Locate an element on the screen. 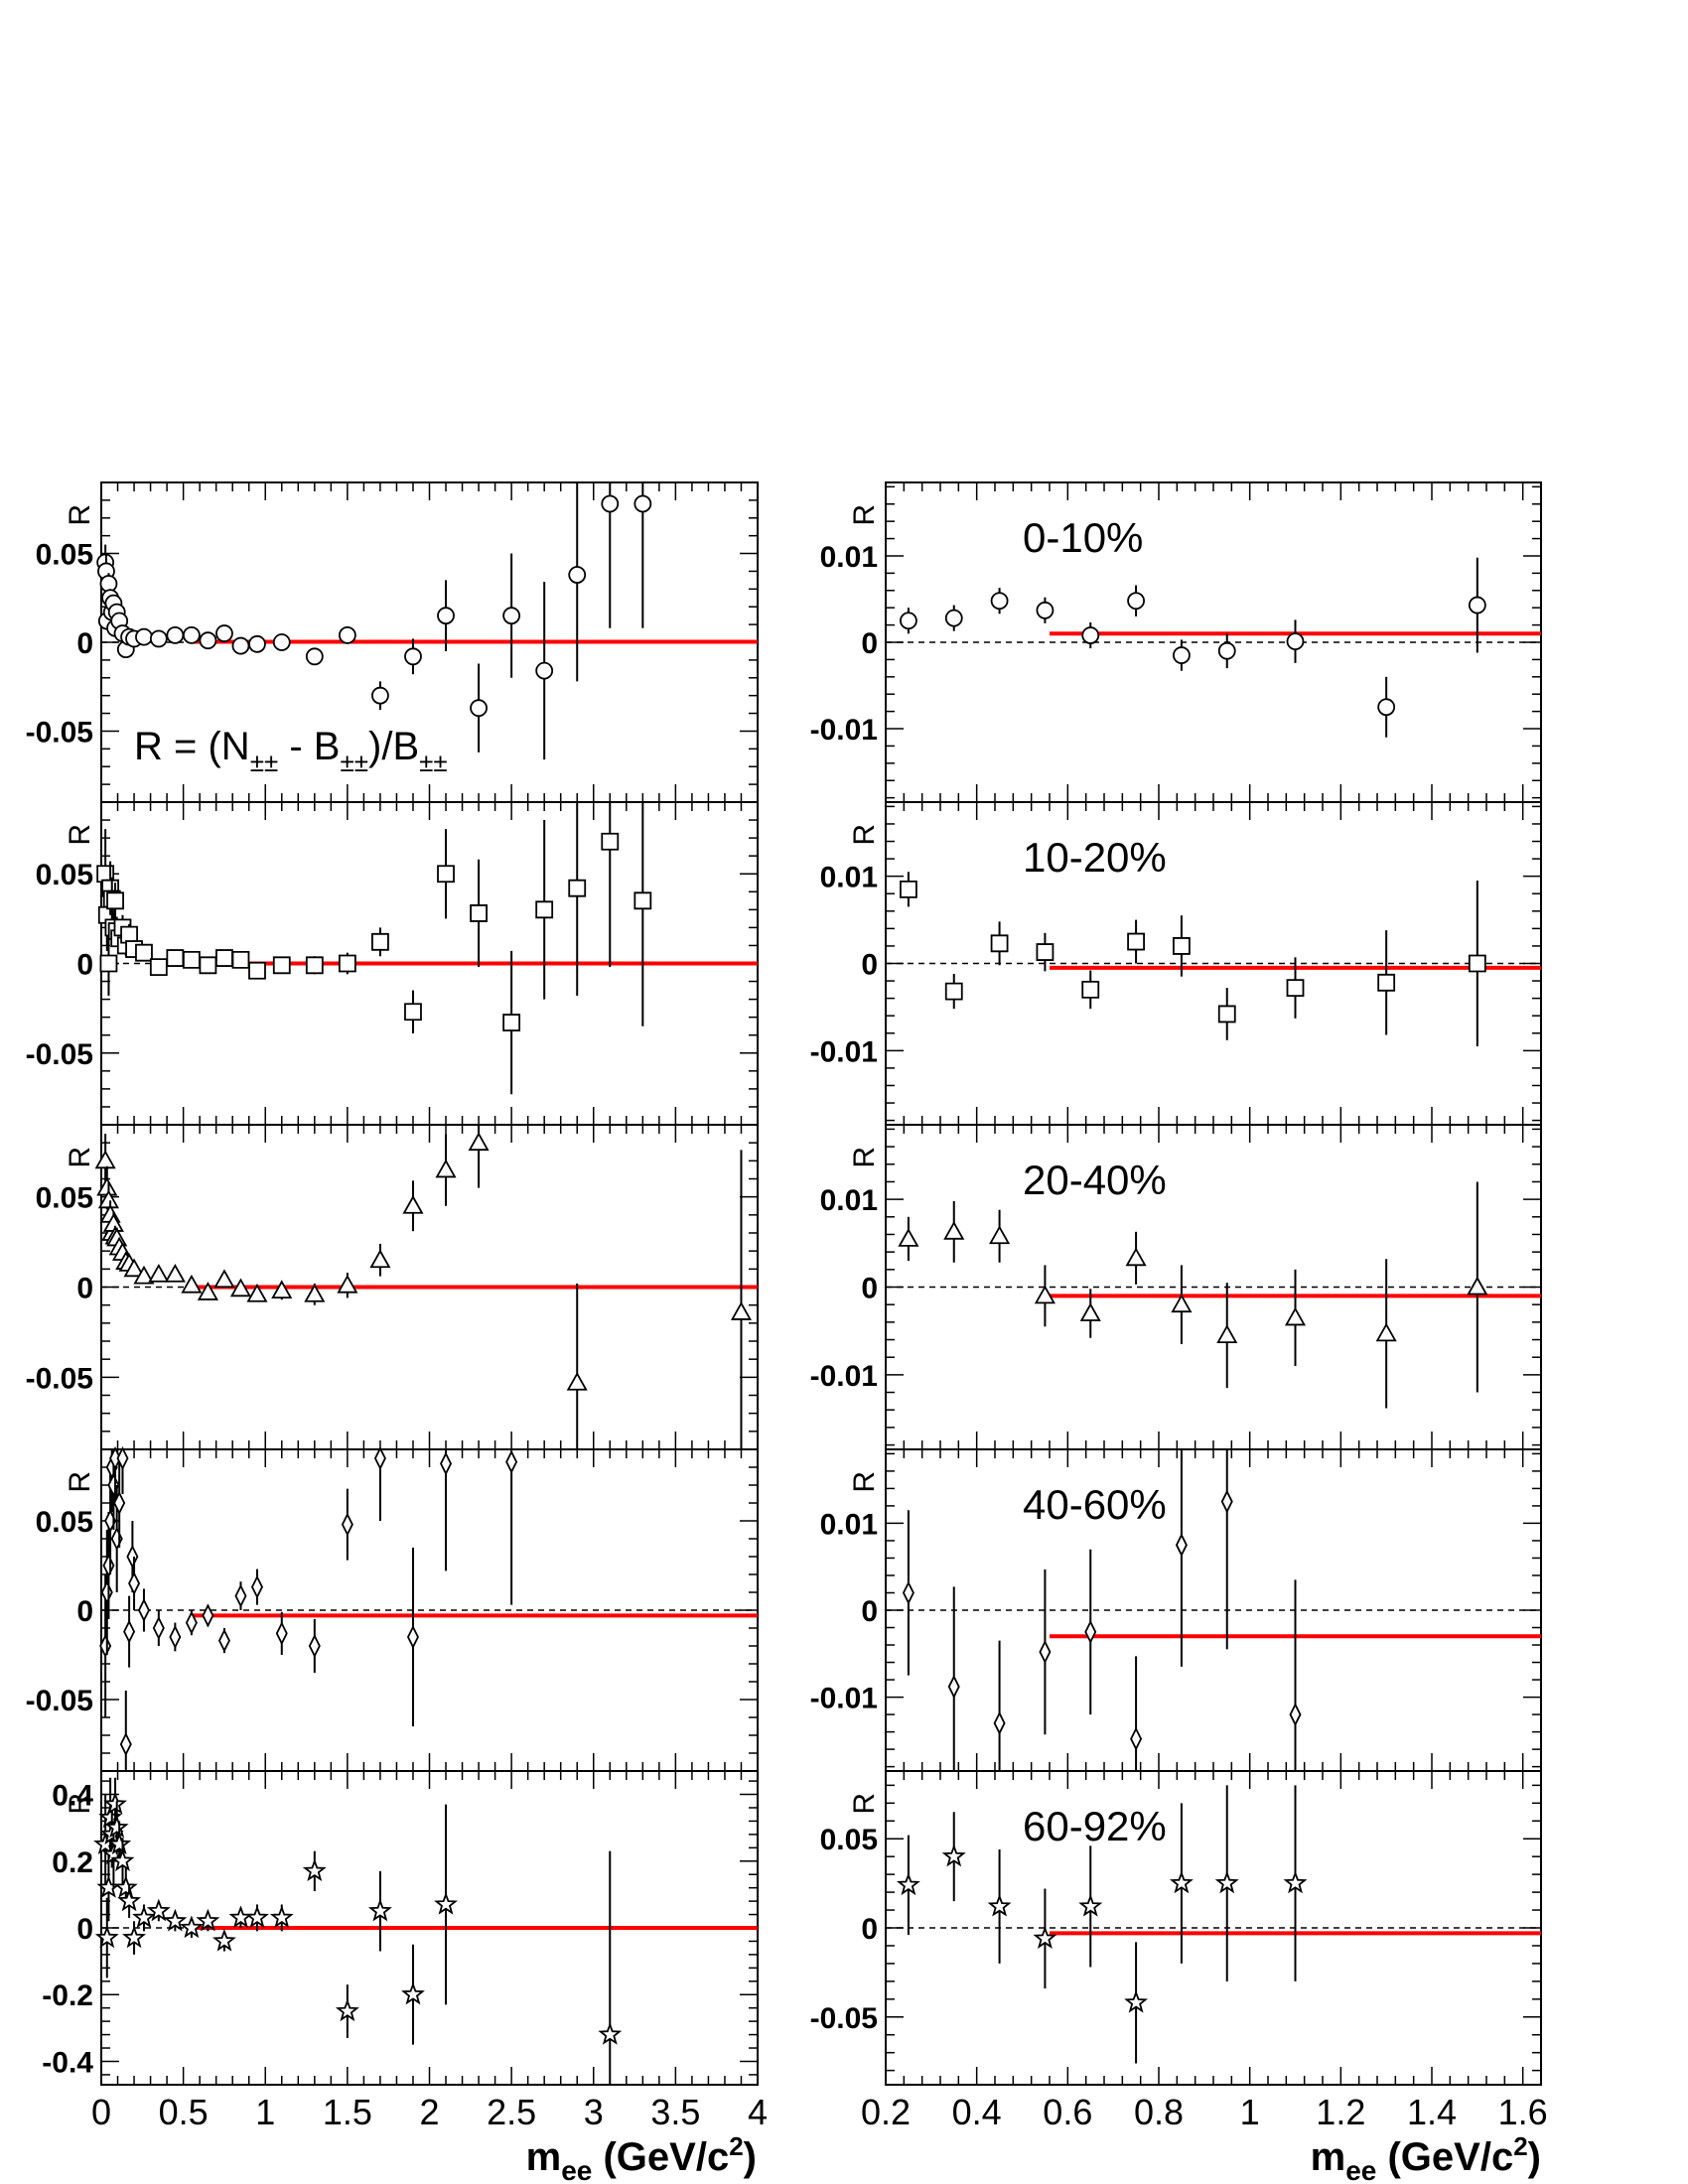 This screenshot has height=2184, width=1688. panel-right-row-5: -0.05 0 0.05 R 60-92% 0.2 0.4 0.6 0.8 1 1.2 1.4 1.6 is located at coordinates (1179, 1951).